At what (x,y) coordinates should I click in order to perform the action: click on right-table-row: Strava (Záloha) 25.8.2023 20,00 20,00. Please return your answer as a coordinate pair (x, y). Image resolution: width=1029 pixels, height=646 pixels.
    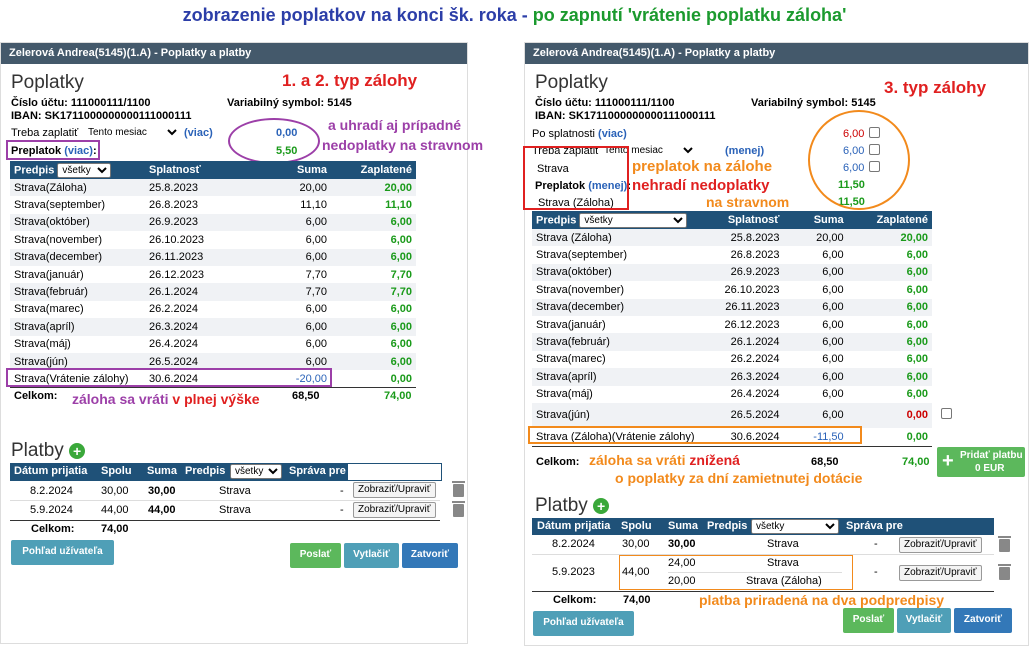
    Looking at the image, I should click on (732, 238).